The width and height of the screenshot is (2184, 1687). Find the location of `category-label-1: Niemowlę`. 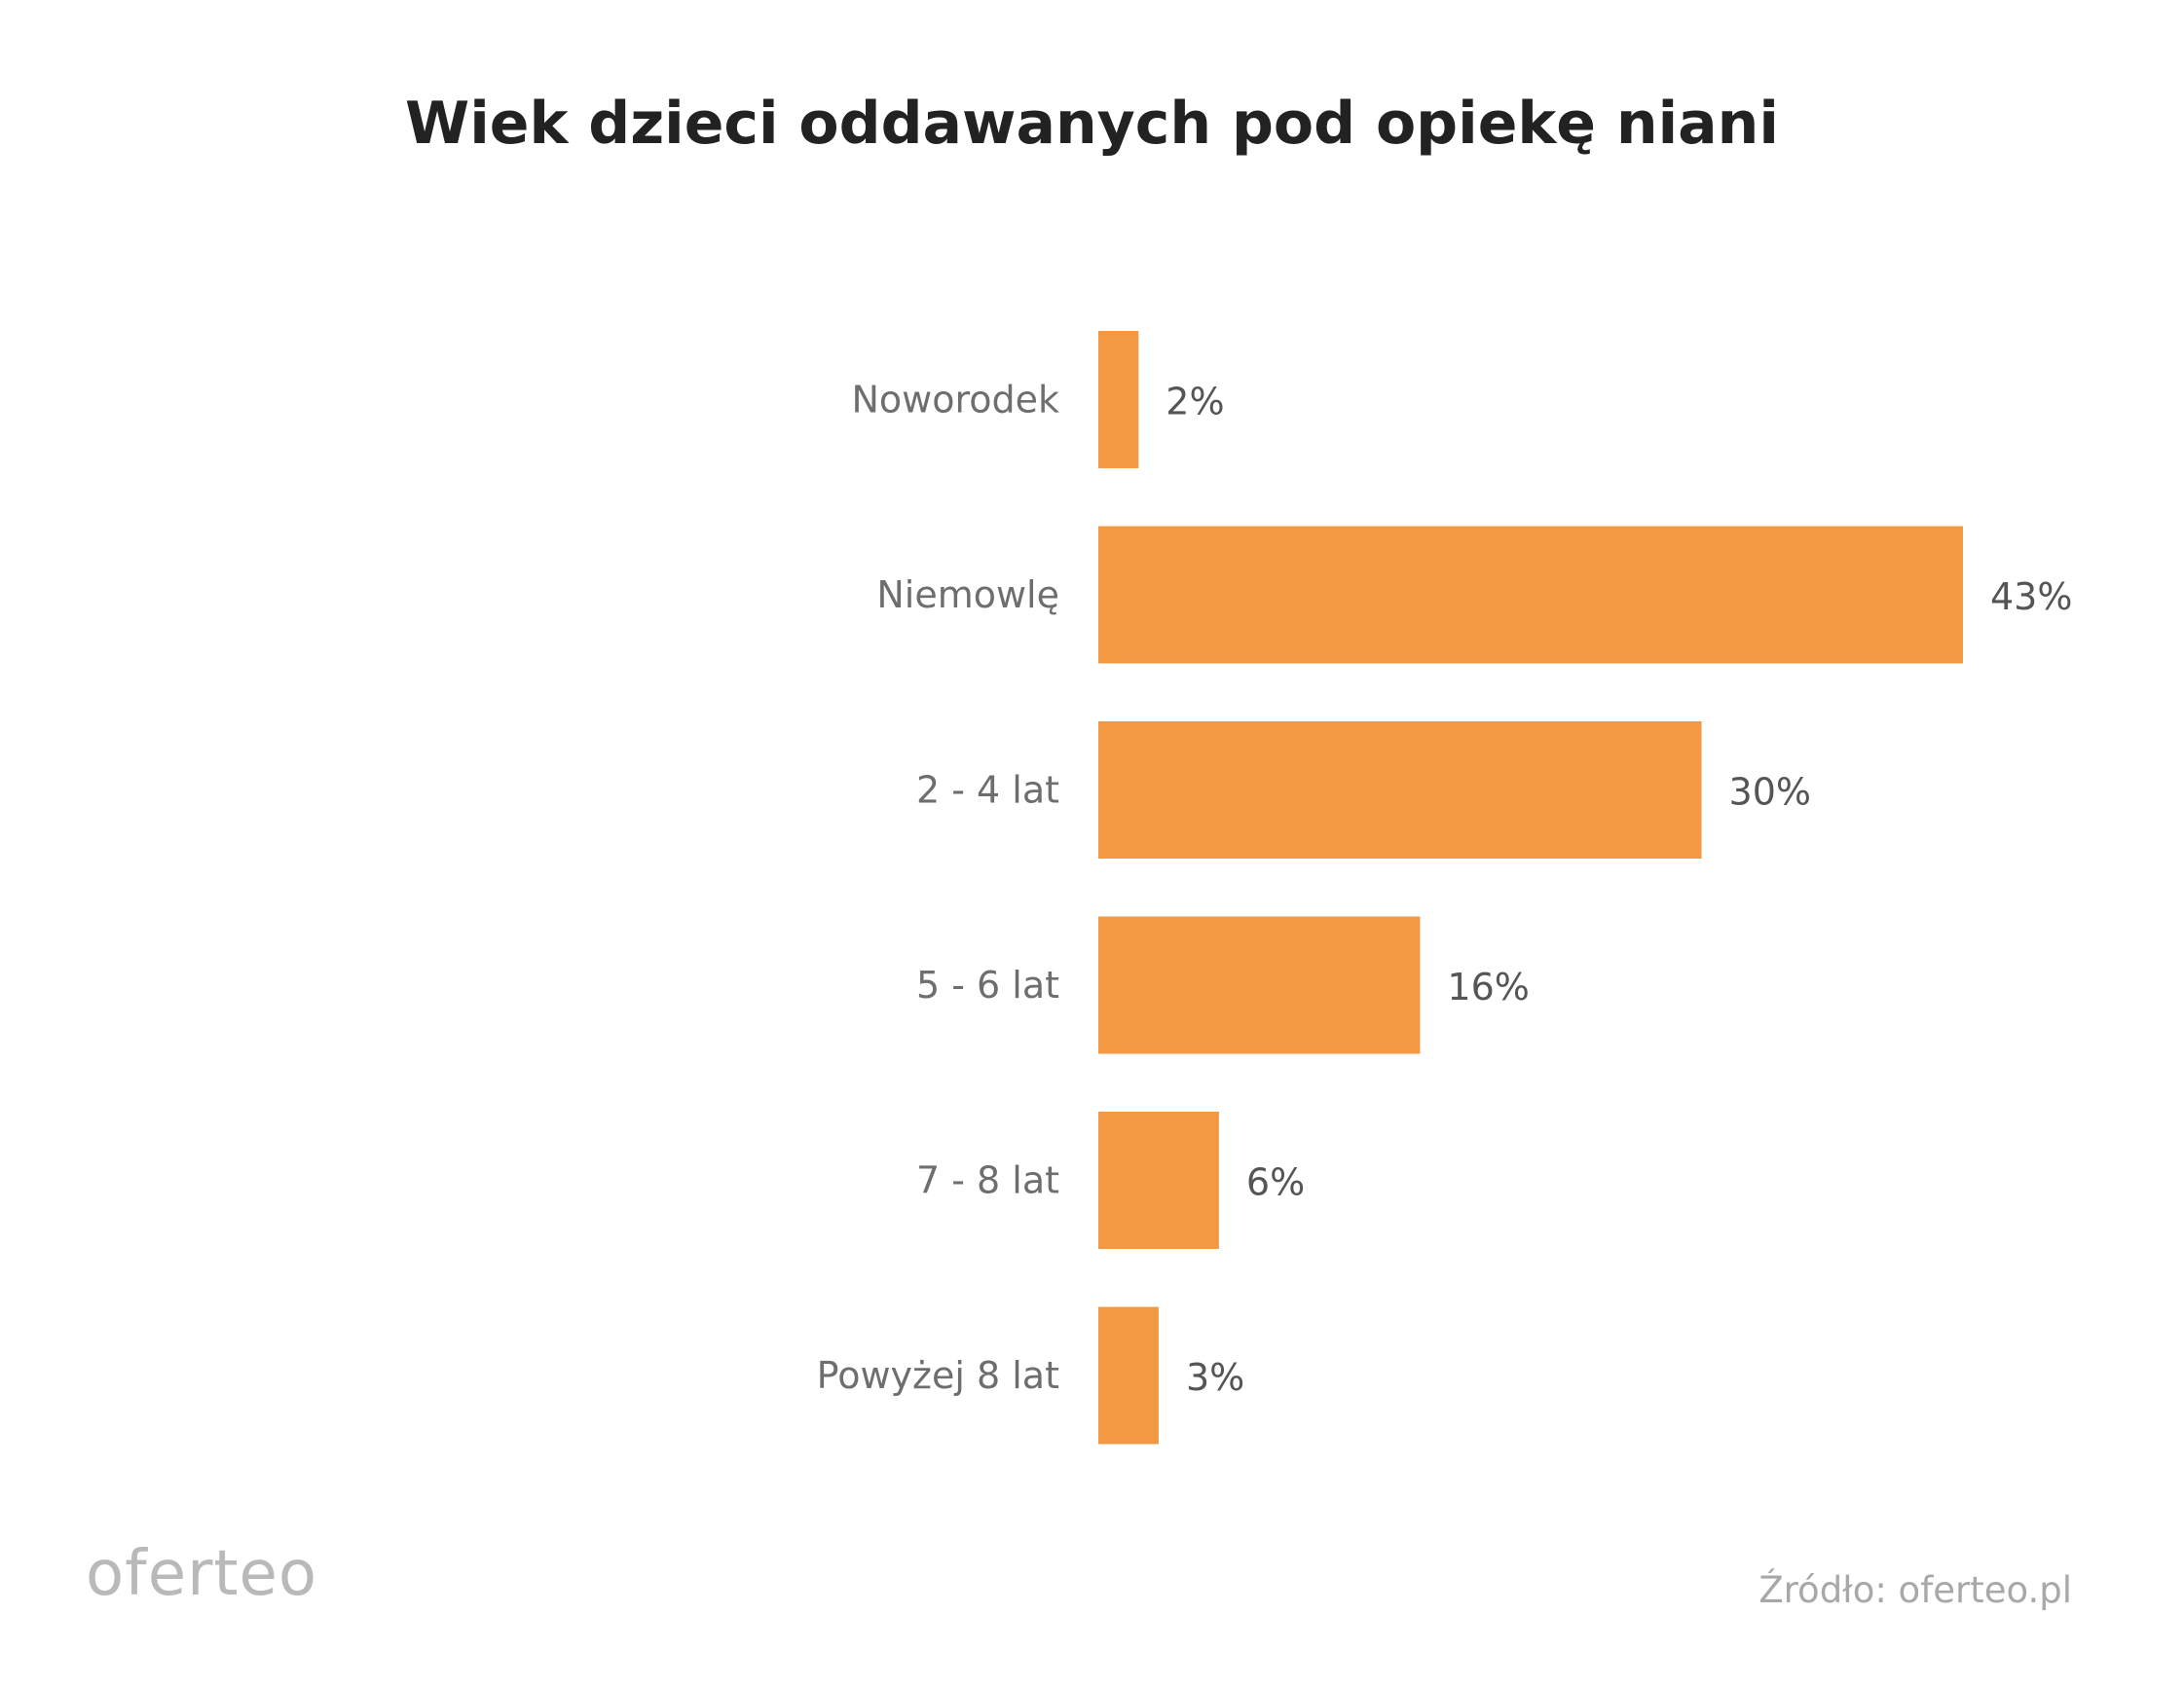

category-label-1: Niemowlę is located at coordinates (967, 594).